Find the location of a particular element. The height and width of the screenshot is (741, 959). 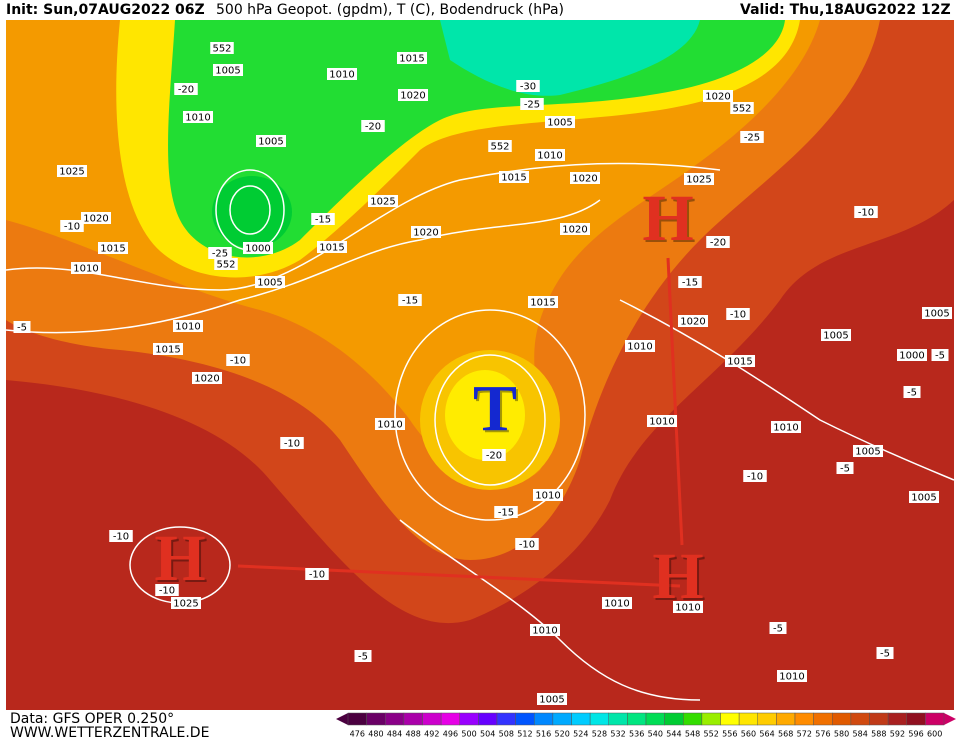

colorbar-label: 600 is located at coordinates (934, 734).